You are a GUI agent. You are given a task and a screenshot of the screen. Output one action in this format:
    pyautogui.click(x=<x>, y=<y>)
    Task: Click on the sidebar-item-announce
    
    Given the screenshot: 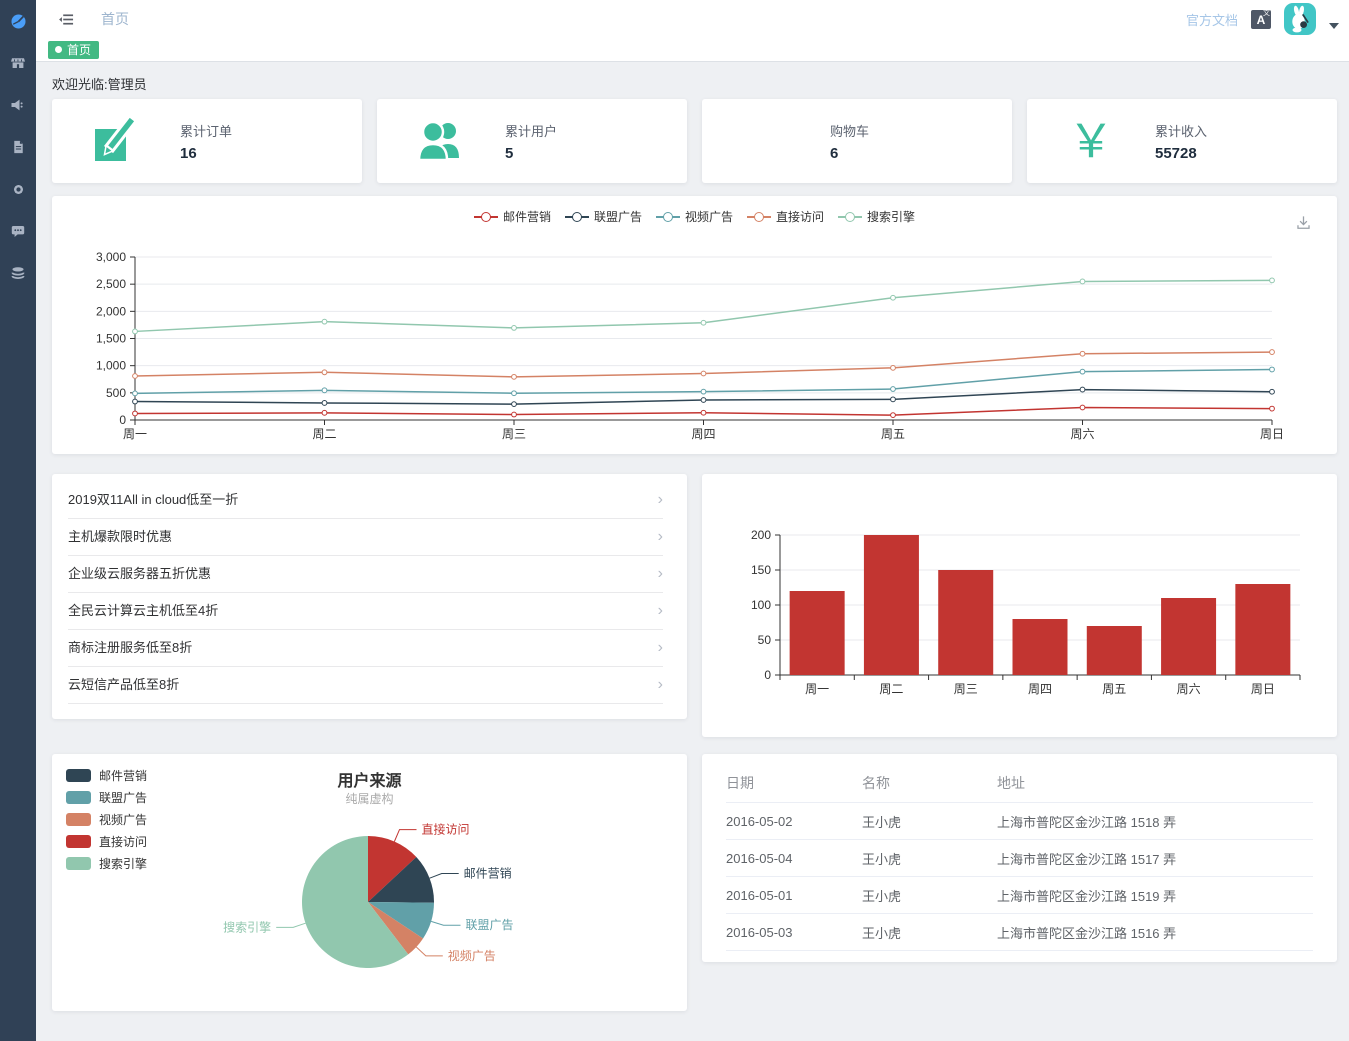 What is the action you would take?
    pyautogui.click(x=18, y=105)
    